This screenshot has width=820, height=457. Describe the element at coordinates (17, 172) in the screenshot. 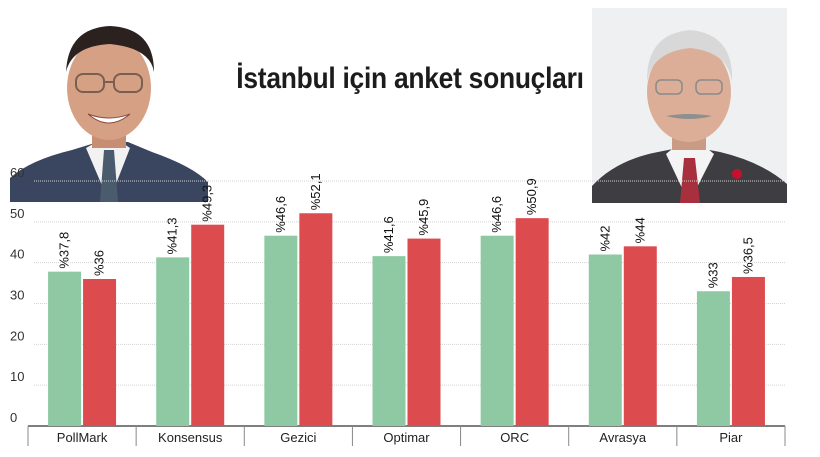

I see `y-tick-label: 60` at that location.